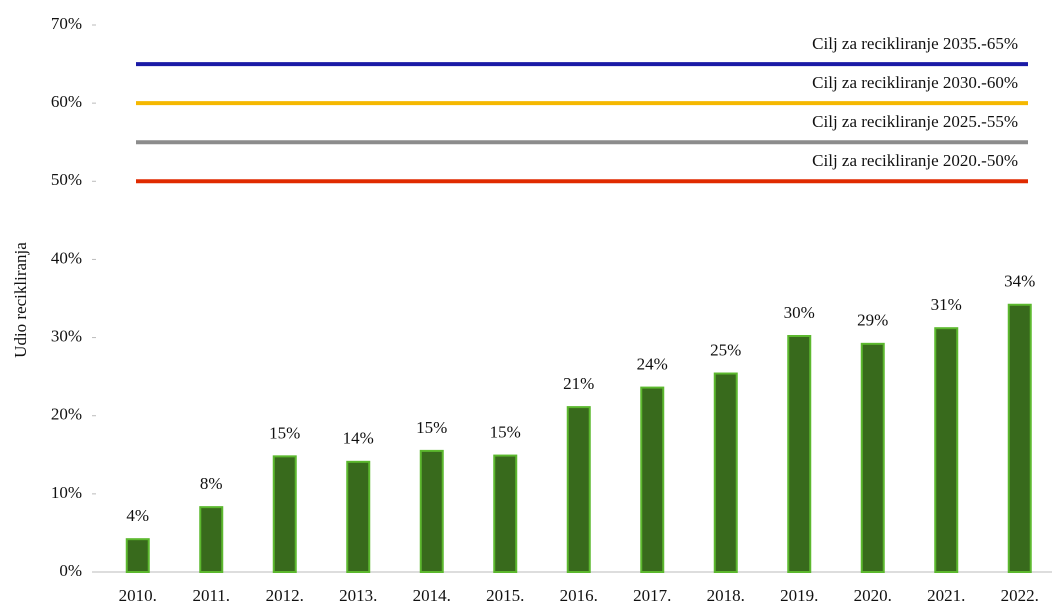 Image resolution: width=1054 pixels, height=607 pixels. I want to click on x-tick-label: 2019., so click(799, 595).